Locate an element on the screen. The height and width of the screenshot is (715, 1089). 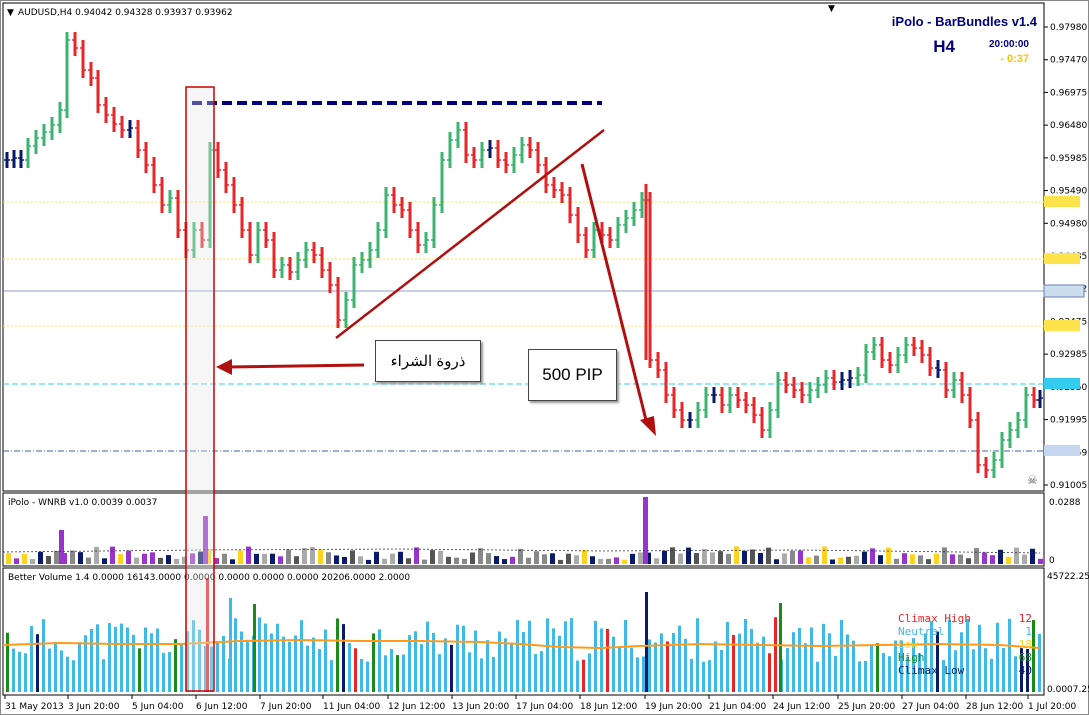
scroll-marker-icon: ▼ is located at coordinates (831, 9).